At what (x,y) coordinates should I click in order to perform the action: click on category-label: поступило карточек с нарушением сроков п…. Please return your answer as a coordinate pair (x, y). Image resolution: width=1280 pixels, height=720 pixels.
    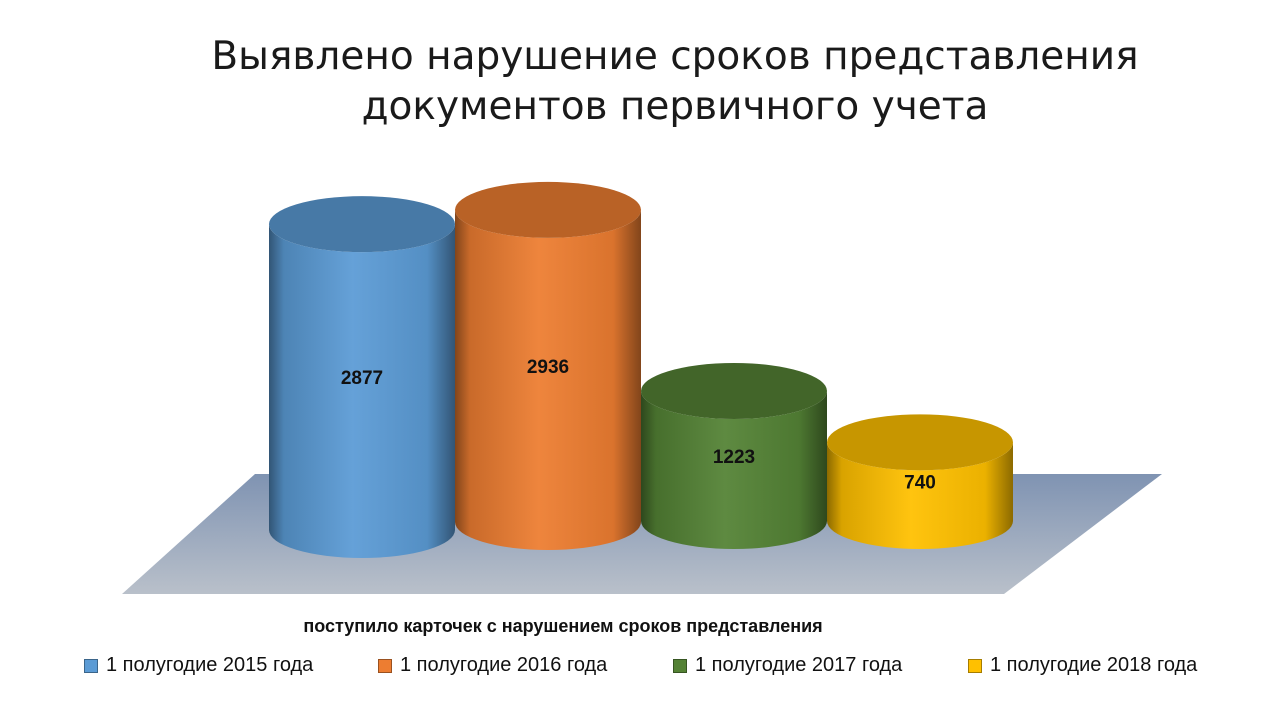
    Looking at the image, I should click on (562, 626).